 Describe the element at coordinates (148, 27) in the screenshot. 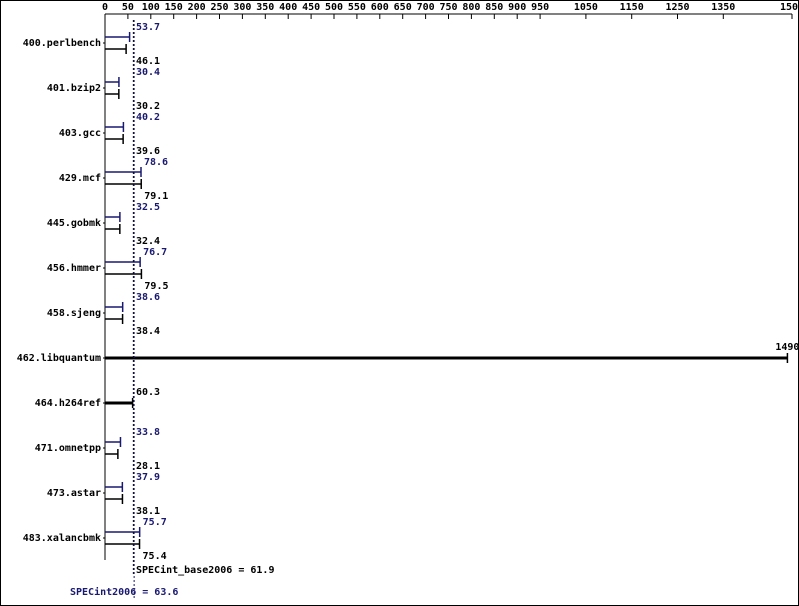

I see `value-label: 53.7` at that location.